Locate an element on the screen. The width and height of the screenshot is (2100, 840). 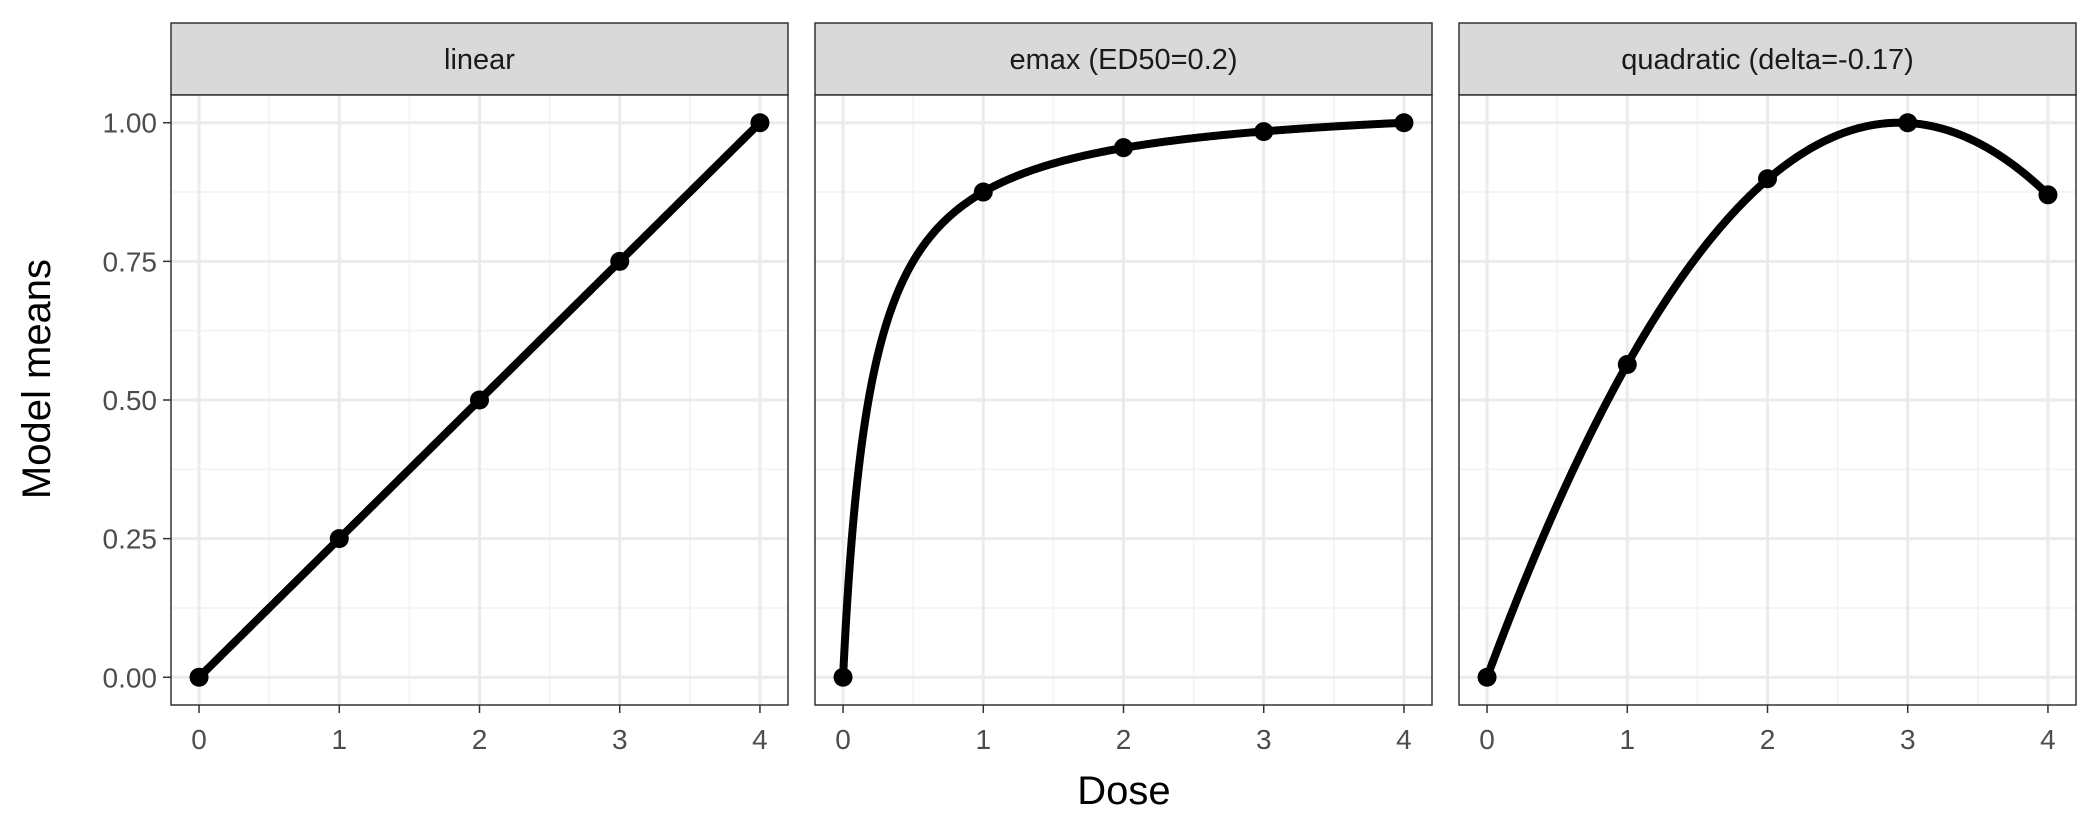
y-tick-label: 0.00 is located at coordinates (130, 677).